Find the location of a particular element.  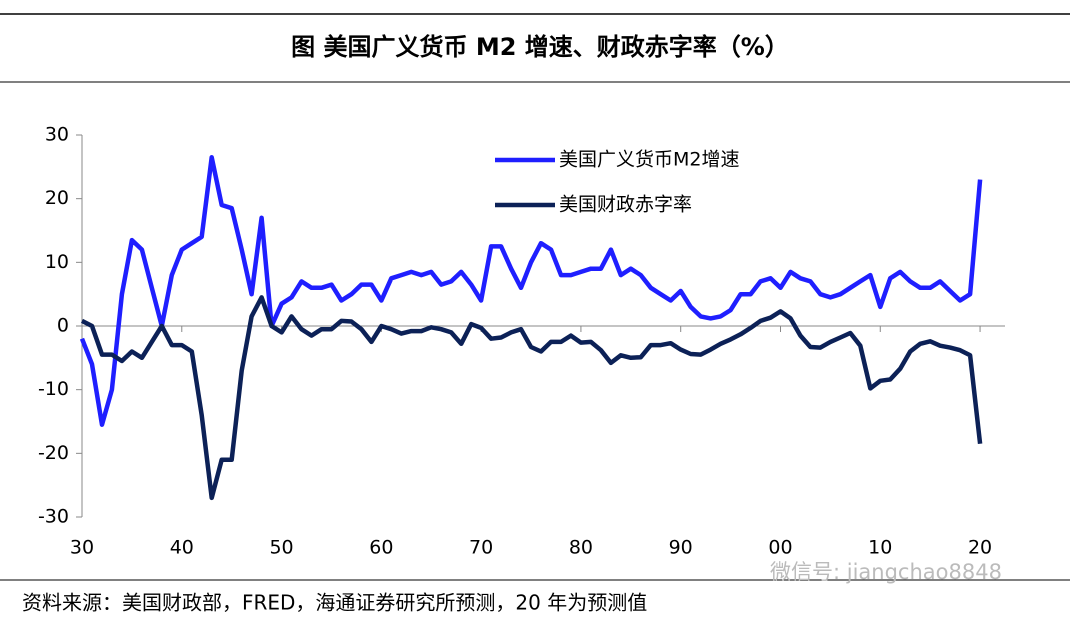

legend-label: 美国财政赤字率 is located at coordinates (625, 205).